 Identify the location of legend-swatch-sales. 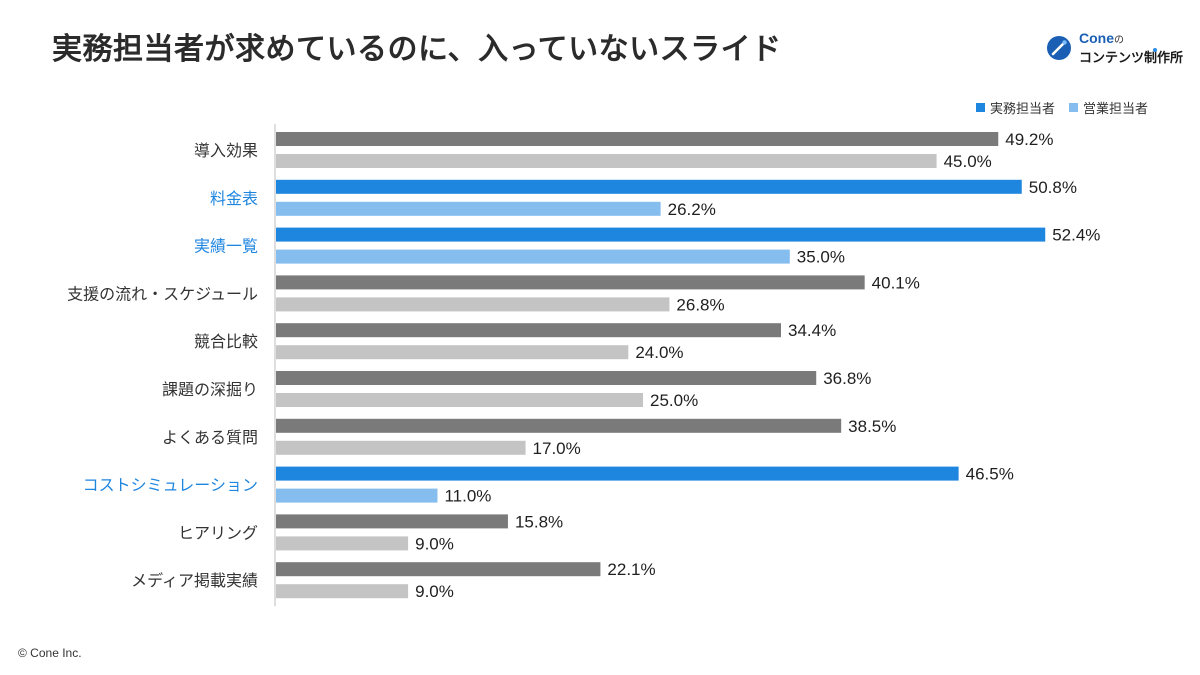
(1073, 107).